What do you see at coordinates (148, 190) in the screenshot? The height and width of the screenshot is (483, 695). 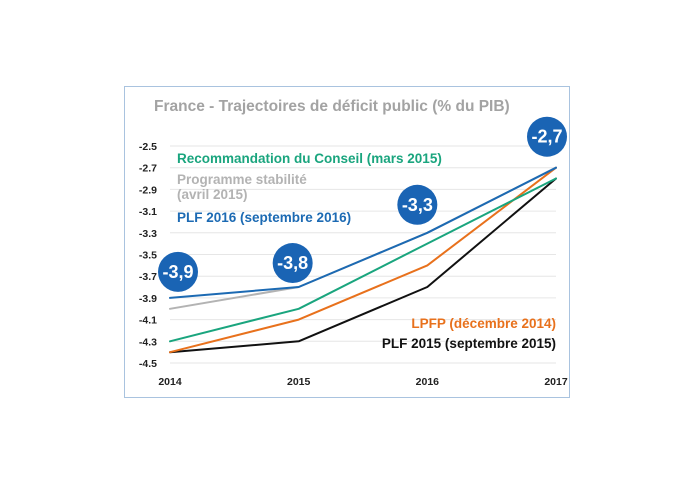 I see `y-tick-label: -2.9` at bounding box center [148, 190].